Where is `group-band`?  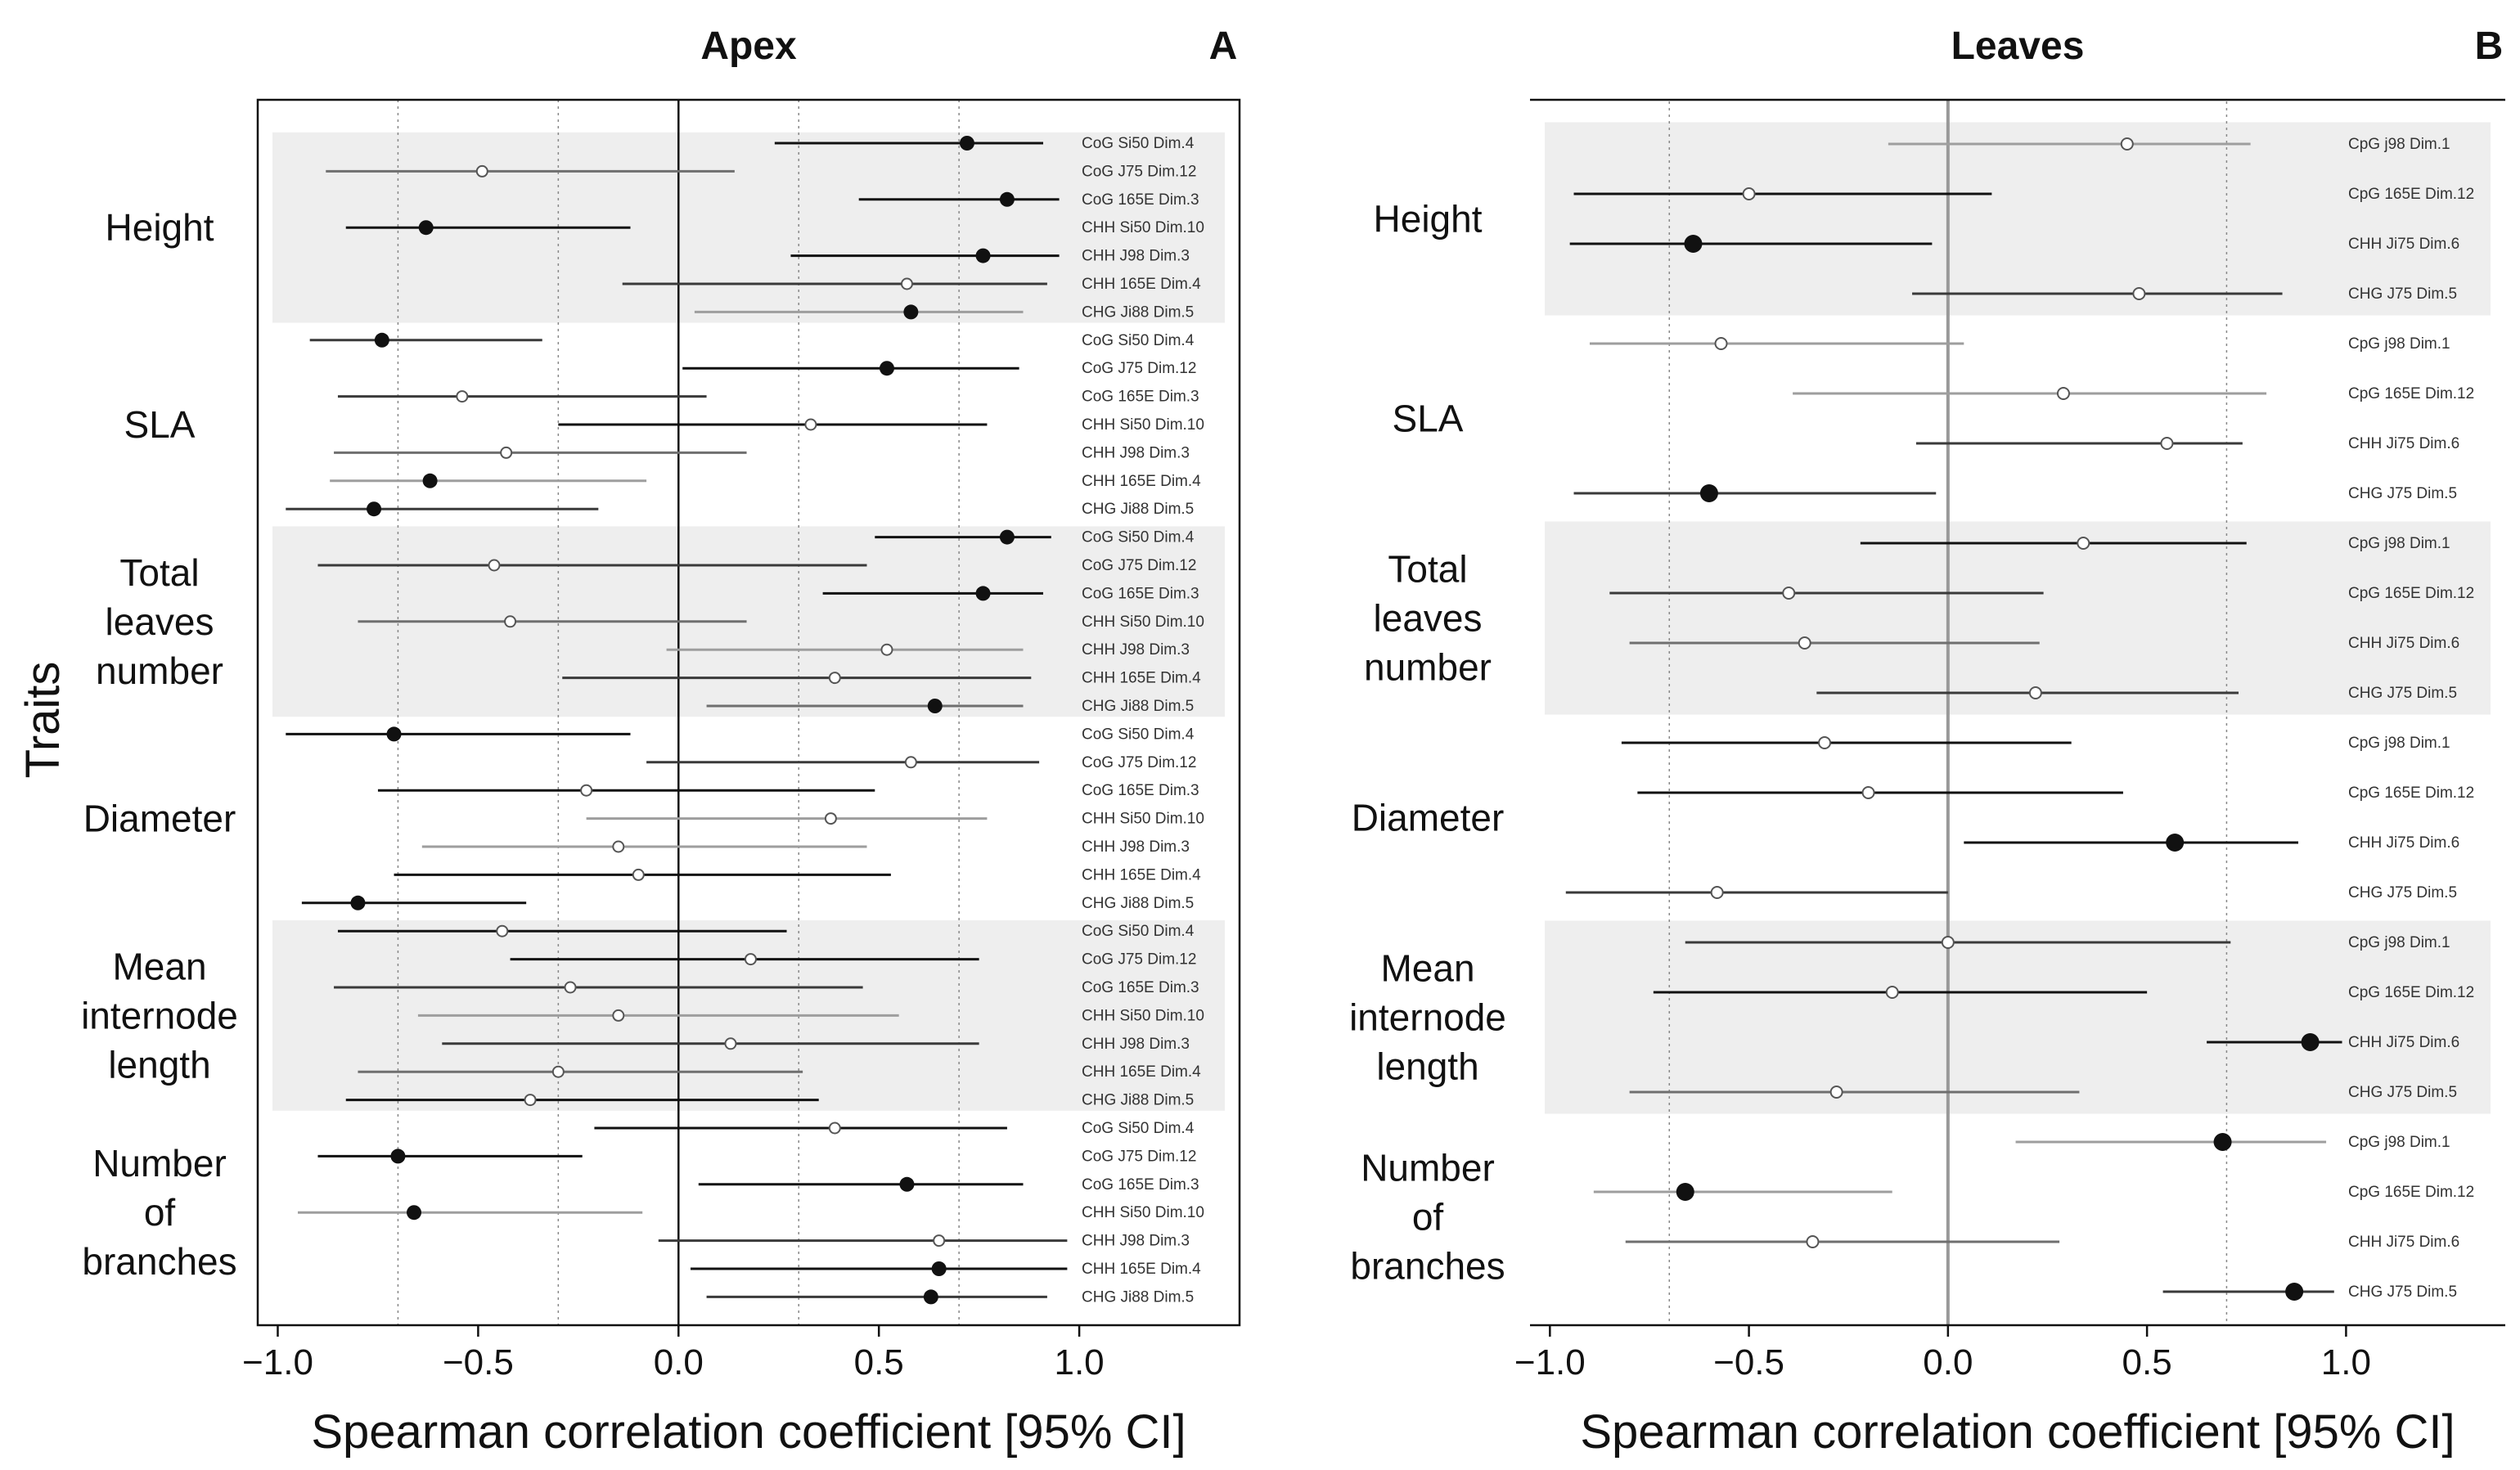
group-band is located at coordinates (2018, 219).